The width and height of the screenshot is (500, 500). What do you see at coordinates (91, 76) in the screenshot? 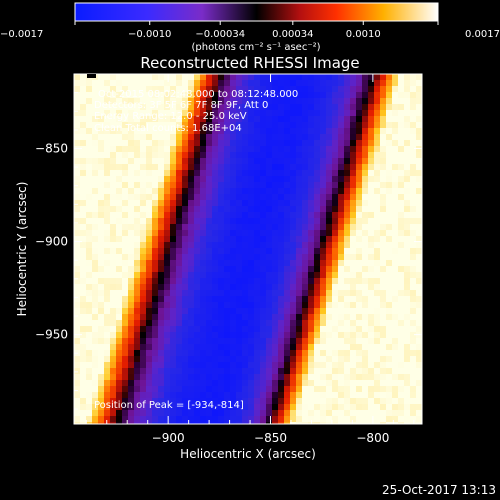
I see `peak-marker` at bounding box center [91, 76].